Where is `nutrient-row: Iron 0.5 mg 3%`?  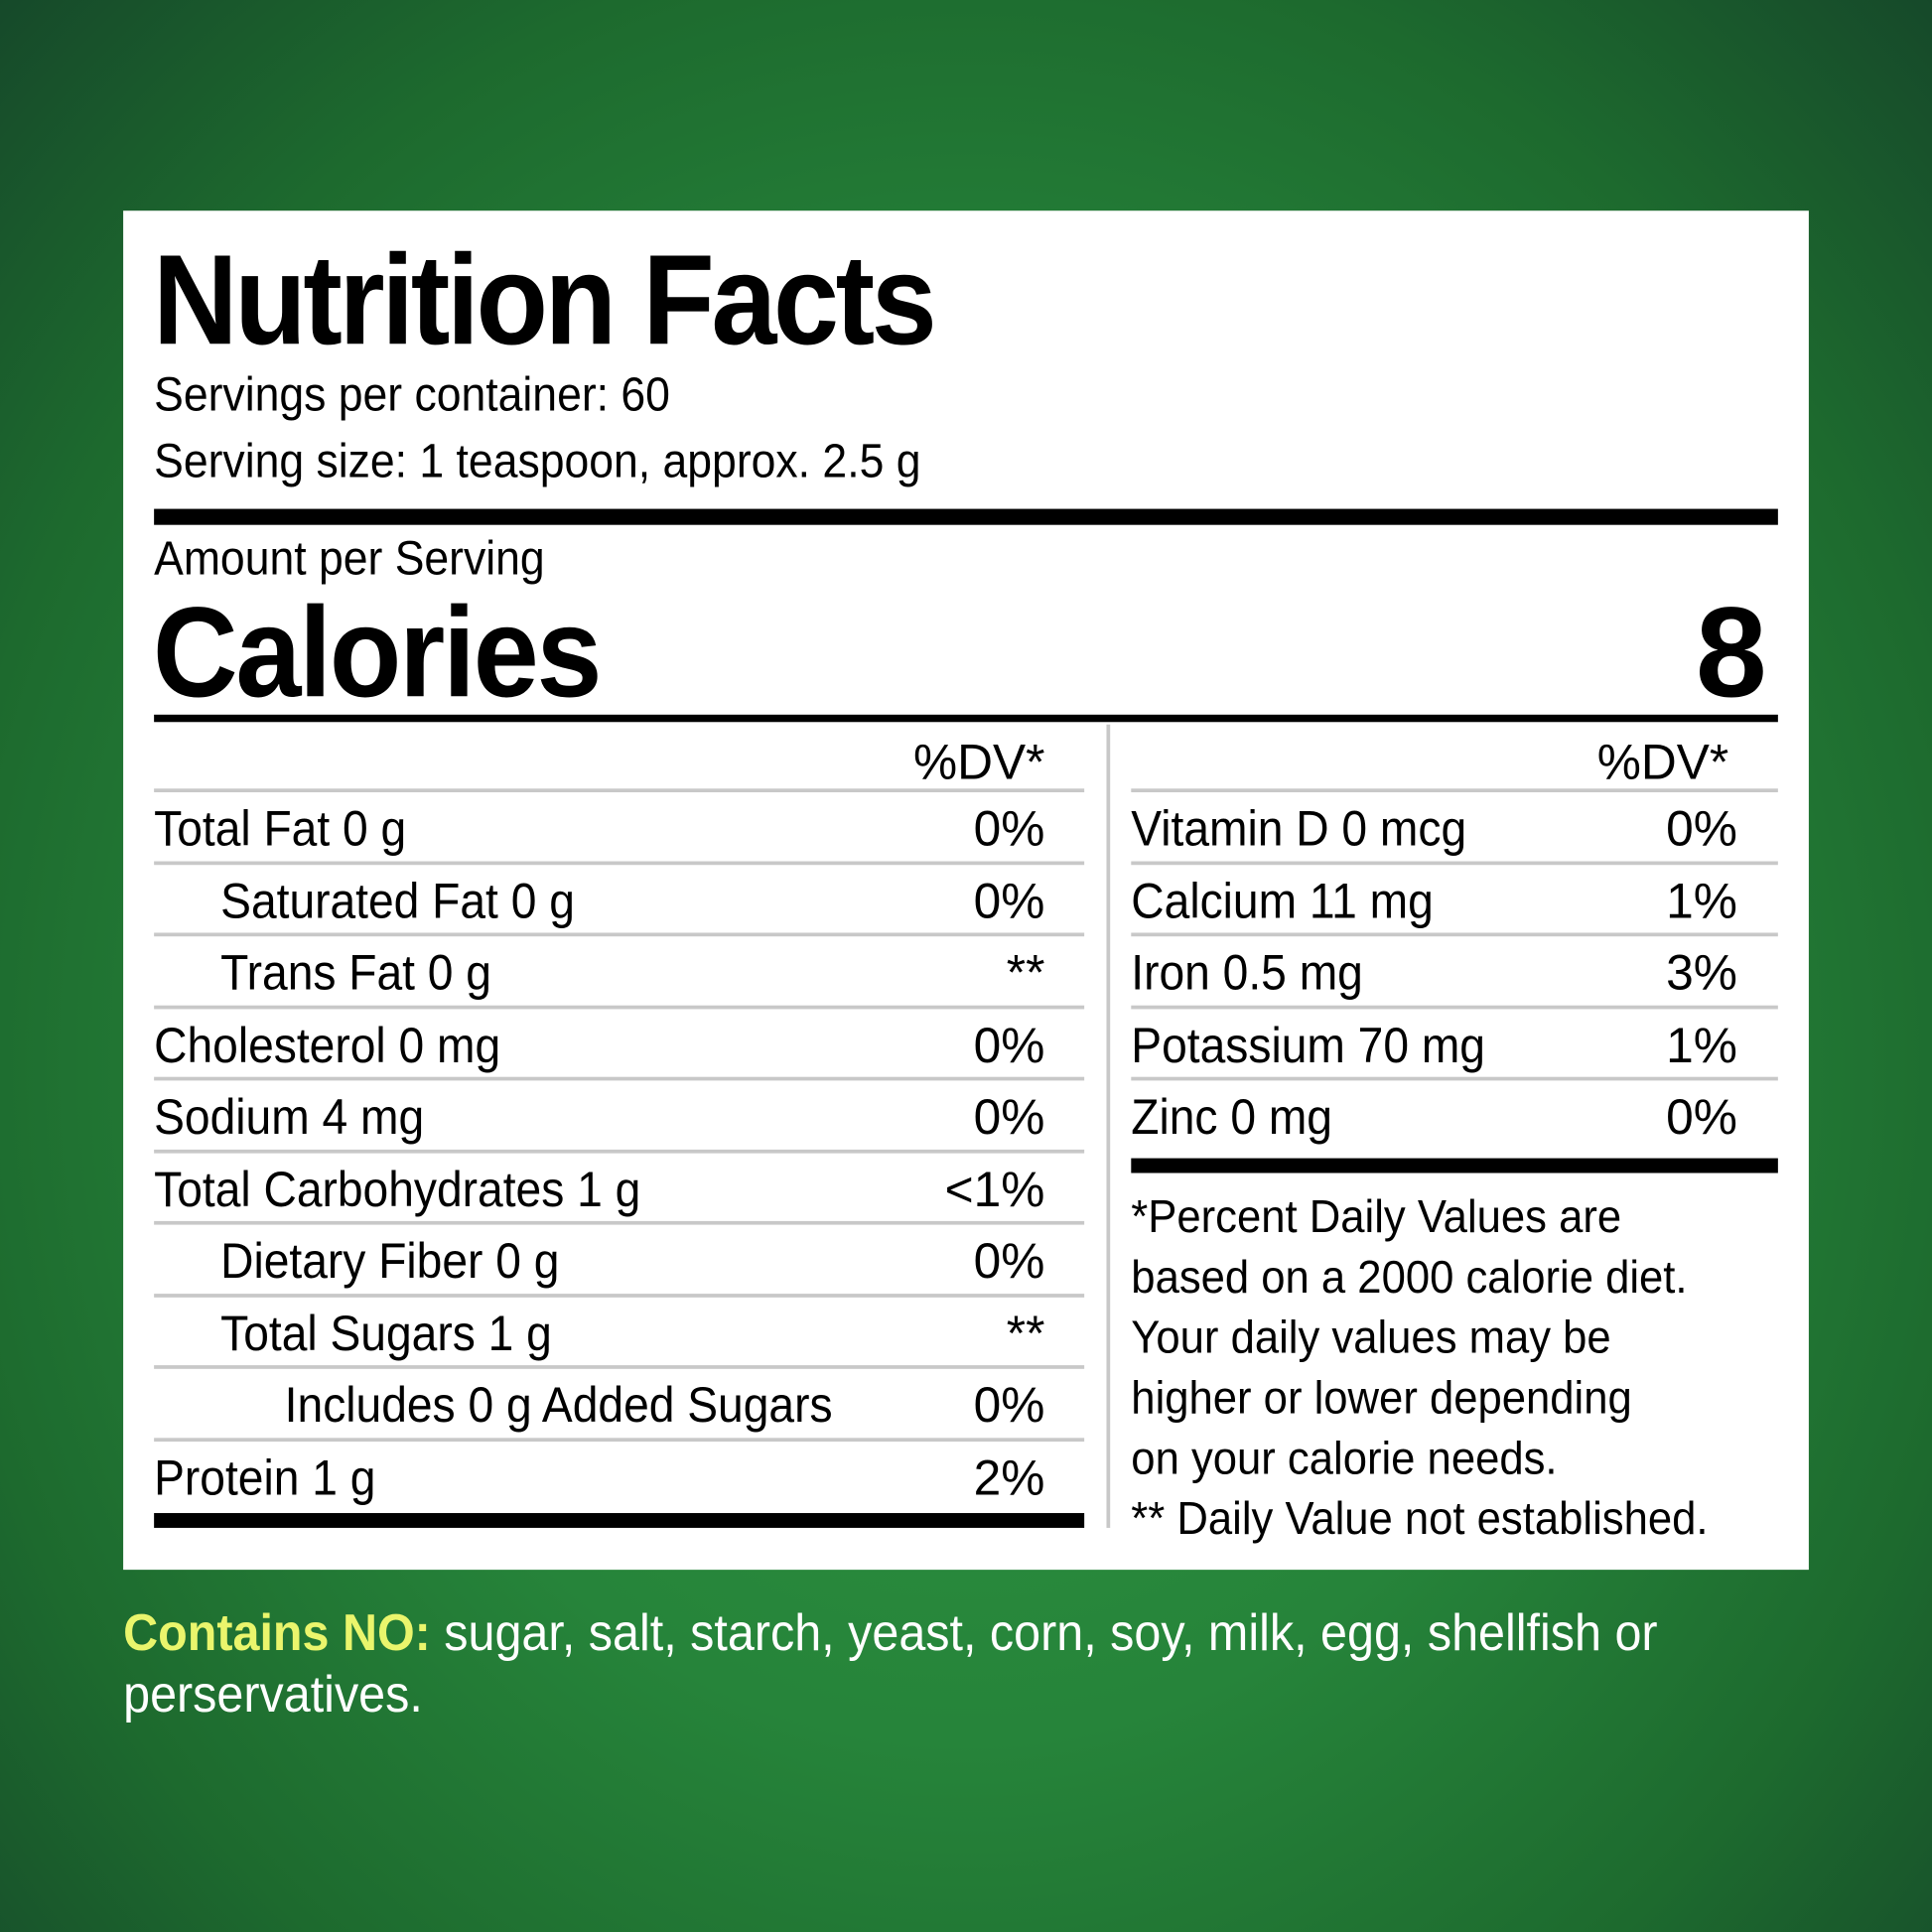 nutrient-row: Iron 0.5 mg 3% is located at coordinates (1454, 972).